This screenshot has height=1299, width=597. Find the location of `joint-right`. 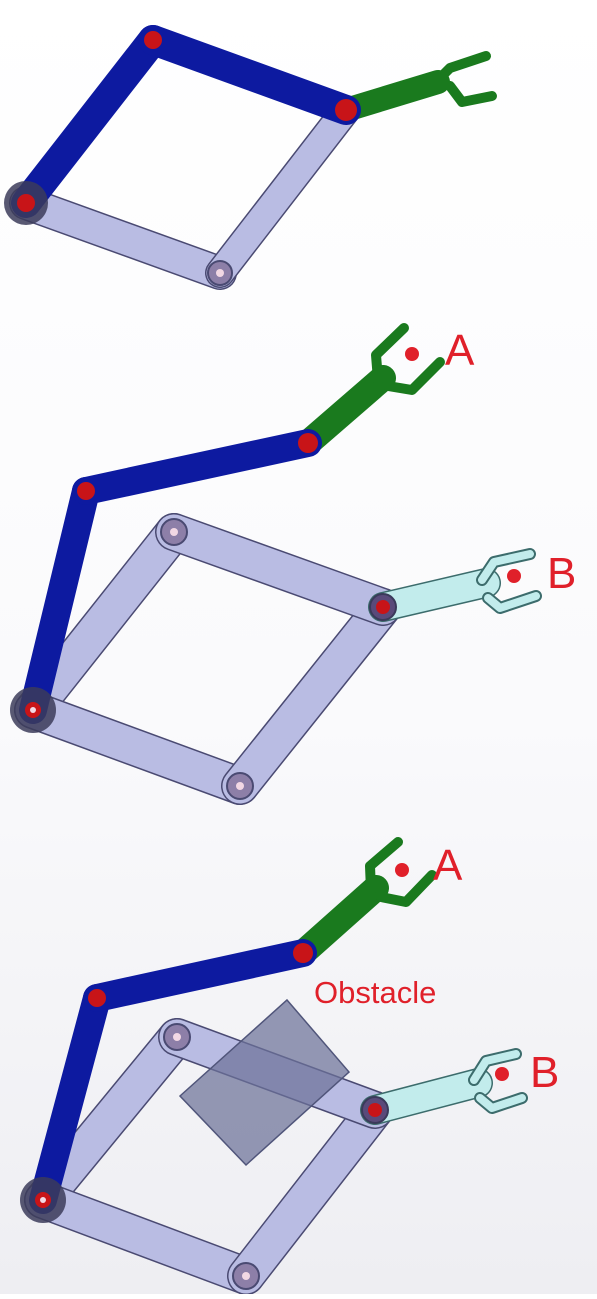

joint-right is located at coordinates (346, 110).